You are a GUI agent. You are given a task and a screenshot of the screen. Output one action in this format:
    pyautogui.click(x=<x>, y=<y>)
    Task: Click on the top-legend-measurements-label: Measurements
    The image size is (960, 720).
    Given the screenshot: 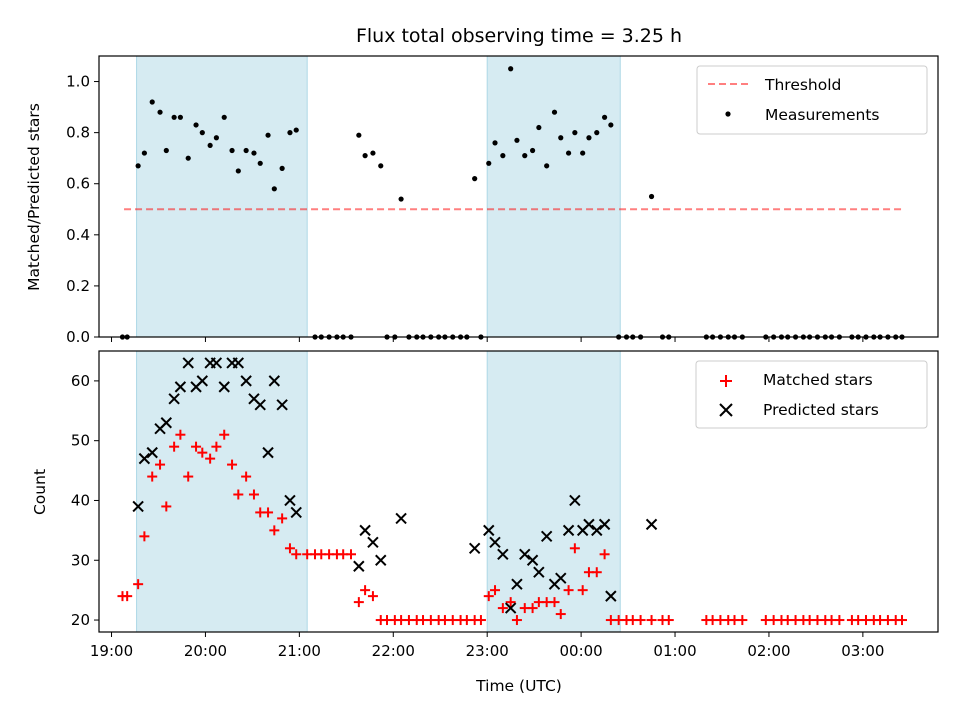 What is the action you would take?
    pyautogui.click(x=822, y=115)
    